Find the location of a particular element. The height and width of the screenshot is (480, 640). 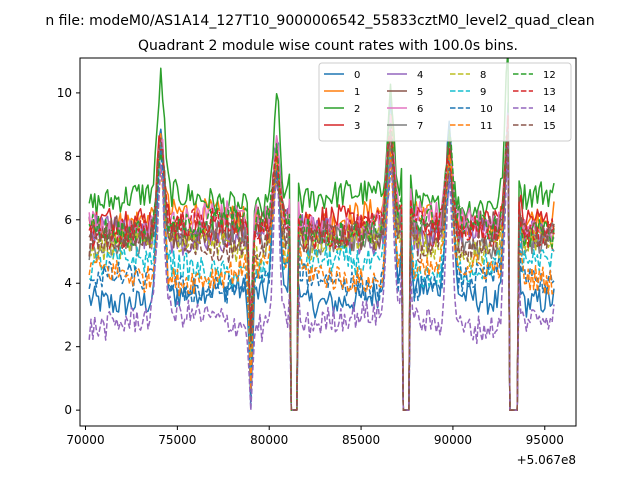

legend-label-5: 5 is located at coordinates (420, 92).